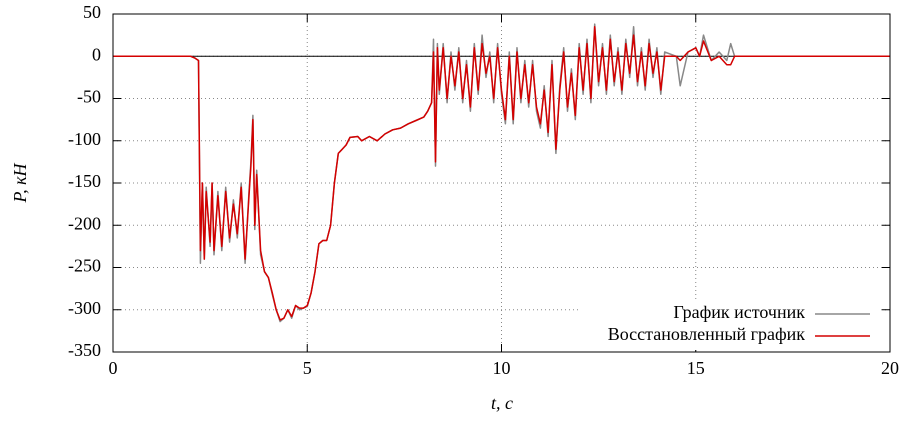 This screenshot has width=911, height=427. I want to click on y-tick-label: 0, so click(96, 54).